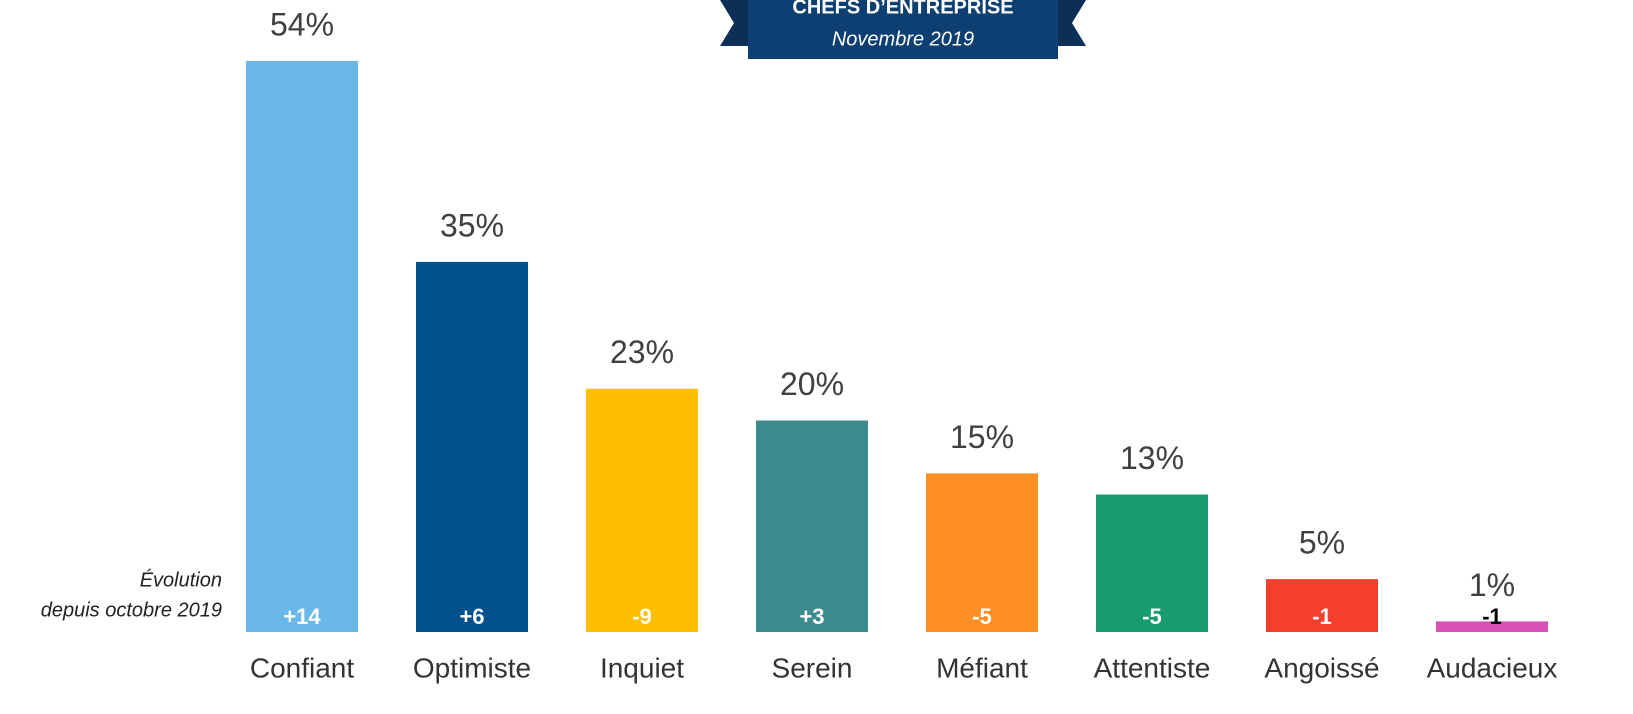 The width and height of the screenshot is (1633, 714). What do you see at coordinates (1152, 667) in the screenshot?
I see `x-tick-label: Attentiste` at bounding box center [1152, 667].